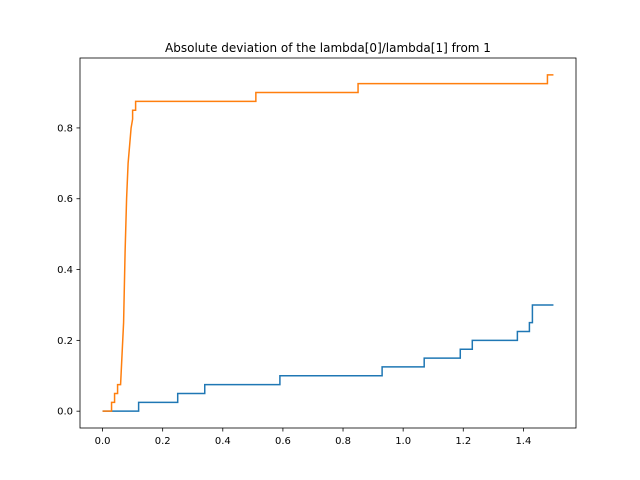 Image resolution: width=640 pixels, height=480 pixels. I want to click on x-tick-label: 0.0, so click(103, 441).